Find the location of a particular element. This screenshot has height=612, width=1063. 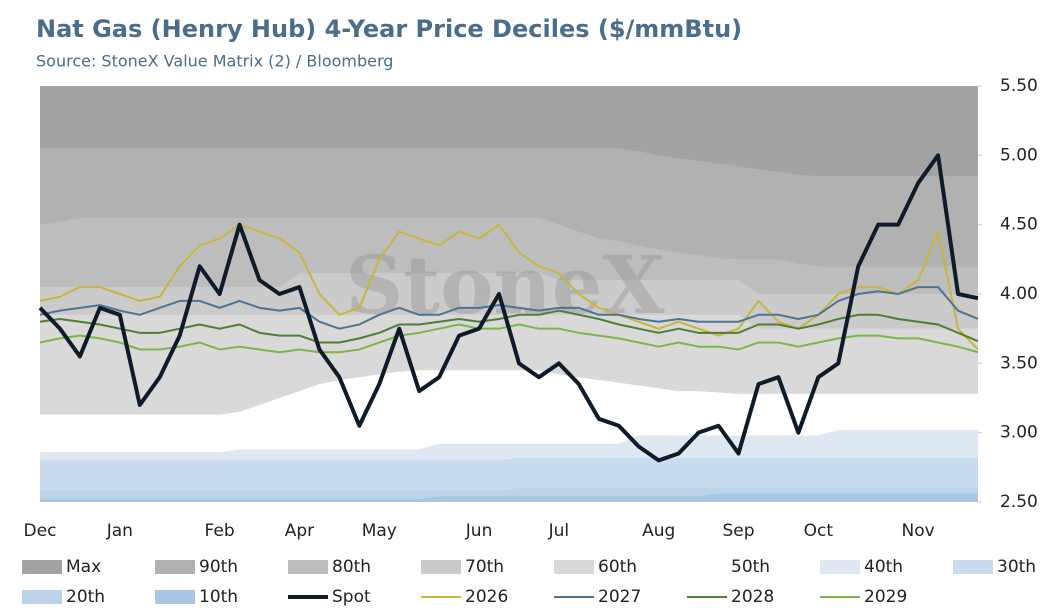

x-tick-label: Sep is located at coordinates (738, 531).